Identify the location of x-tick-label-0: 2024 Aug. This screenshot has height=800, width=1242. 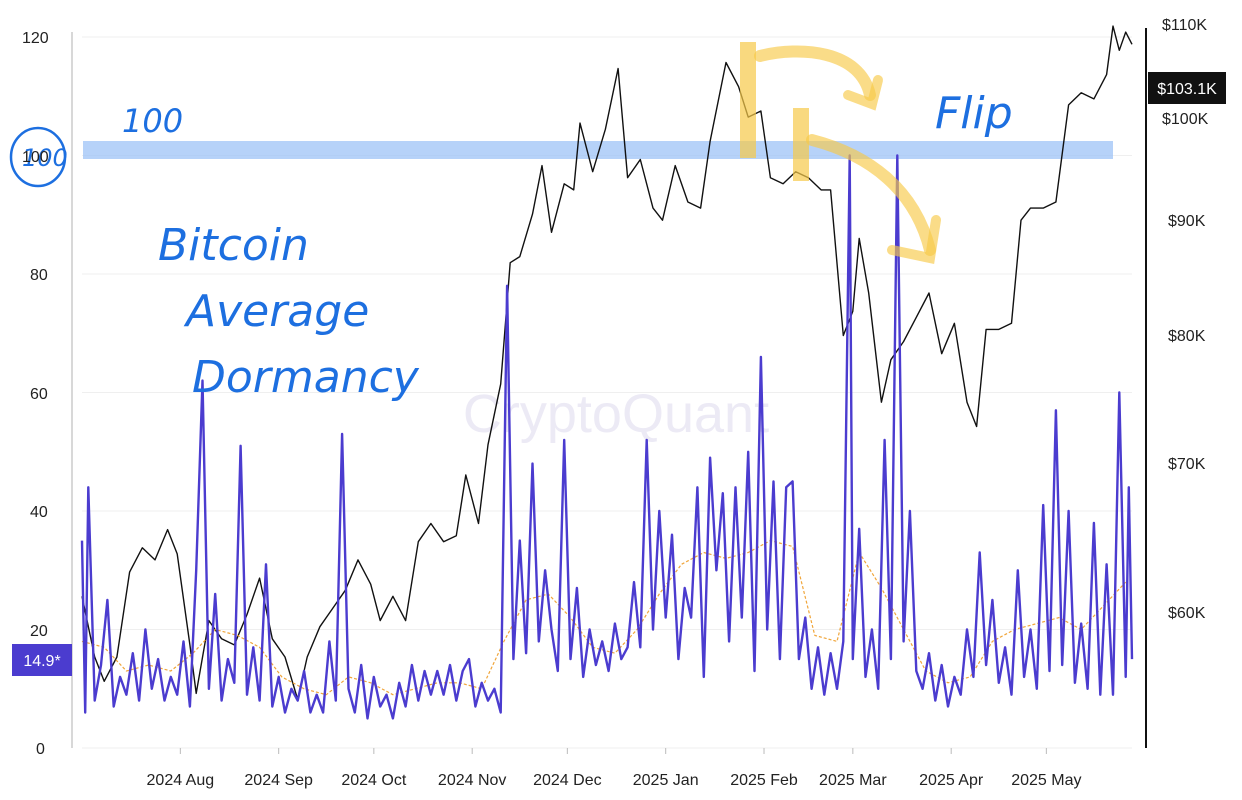
(181, 780).